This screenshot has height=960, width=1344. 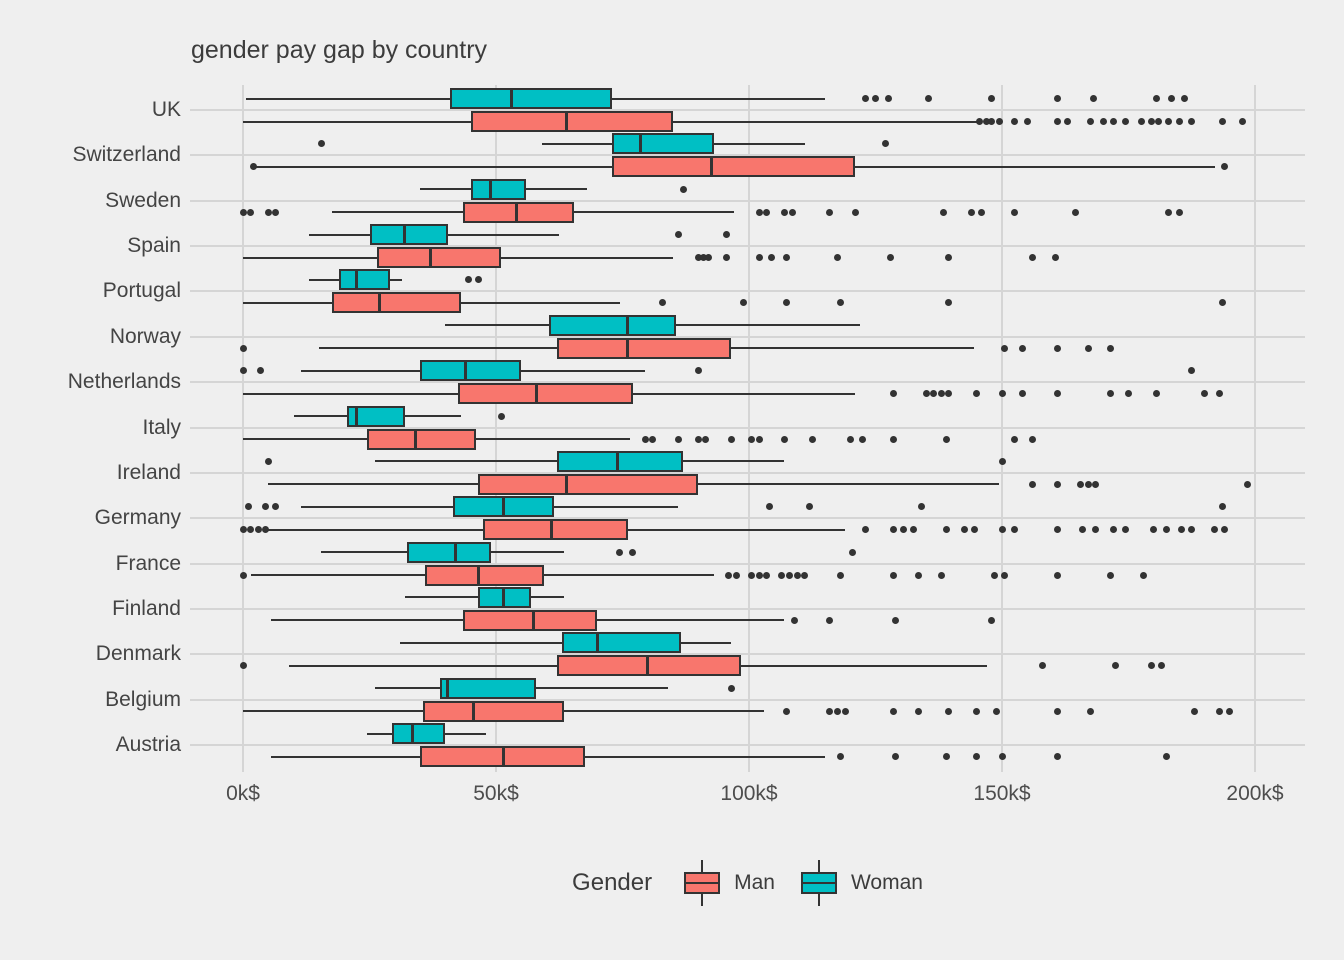 I want to click on legend: Gender Man Woman, so click(x=747, y=883).